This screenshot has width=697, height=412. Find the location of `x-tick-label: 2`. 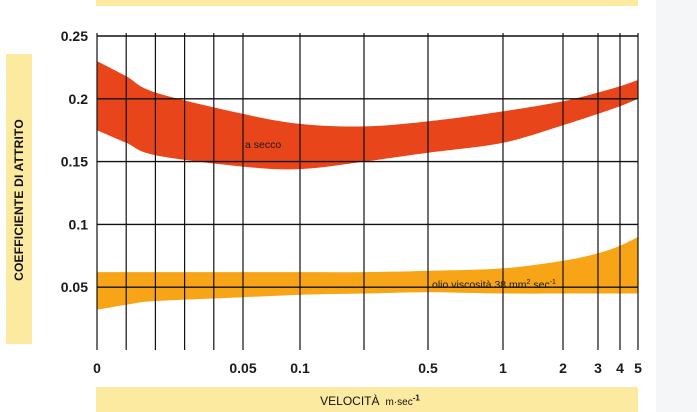

x-tick-label: 2 is located at coordinates (563, 368).